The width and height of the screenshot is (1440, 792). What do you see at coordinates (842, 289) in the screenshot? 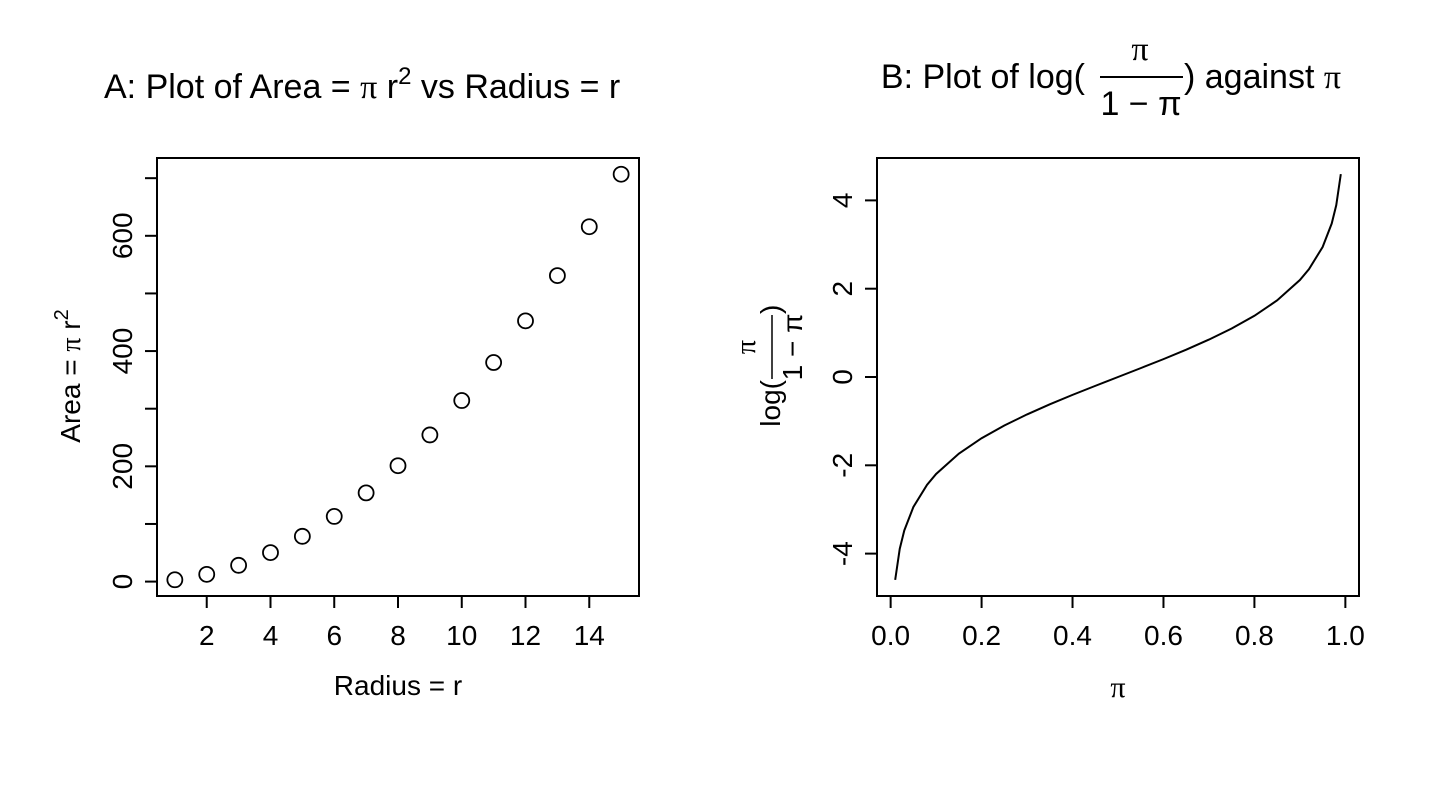
I see `panel-b-y-tick-label: 2` at bounding box center [842, 289].